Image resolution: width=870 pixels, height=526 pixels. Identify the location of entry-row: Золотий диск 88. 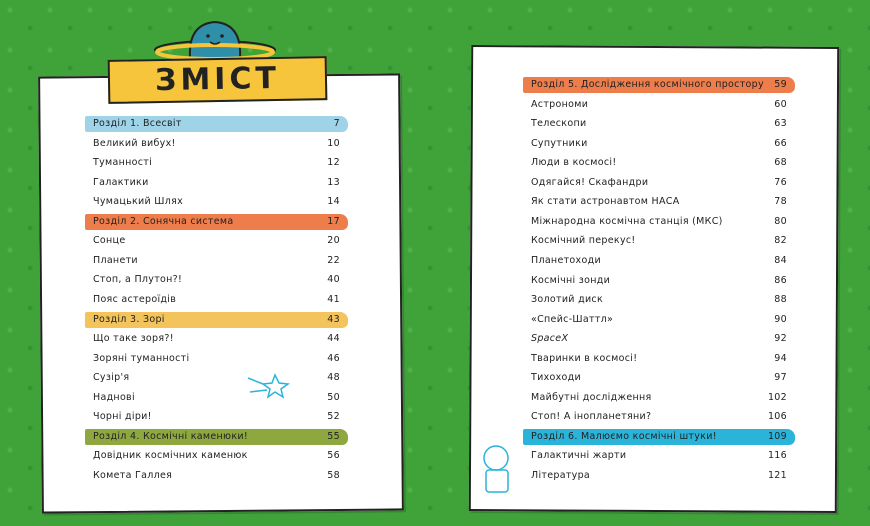
(659, 300).